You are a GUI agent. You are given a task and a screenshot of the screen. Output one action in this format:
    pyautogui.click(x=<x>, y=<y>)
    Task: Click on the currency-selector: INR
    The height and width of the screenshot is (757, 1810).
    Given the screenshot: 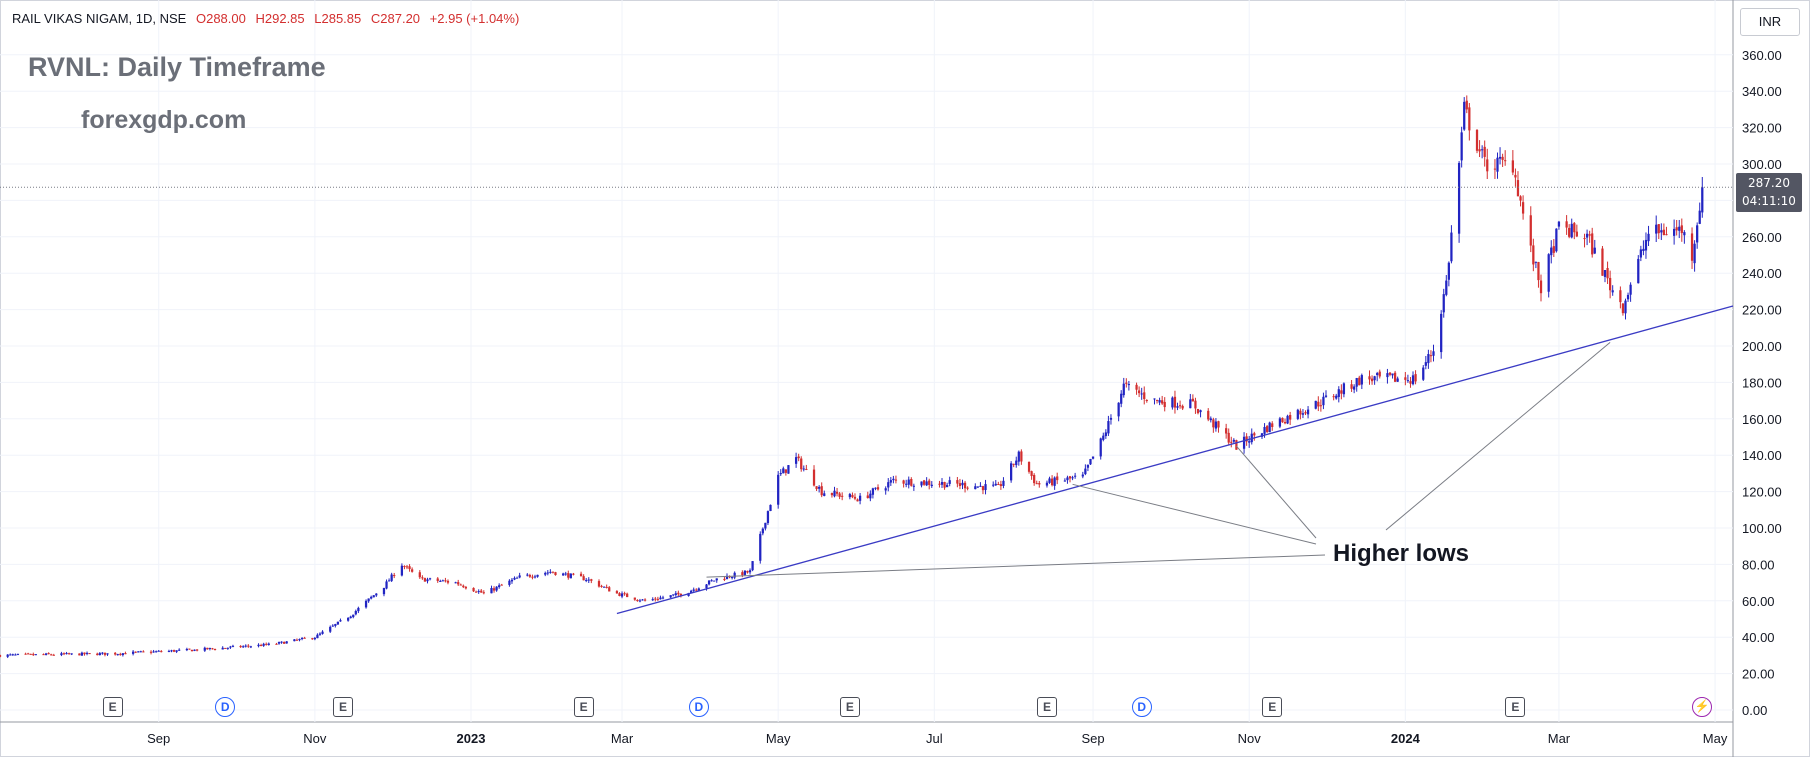 What is the action you would take?
    pyautogui.click(x=1770, y=22)
    